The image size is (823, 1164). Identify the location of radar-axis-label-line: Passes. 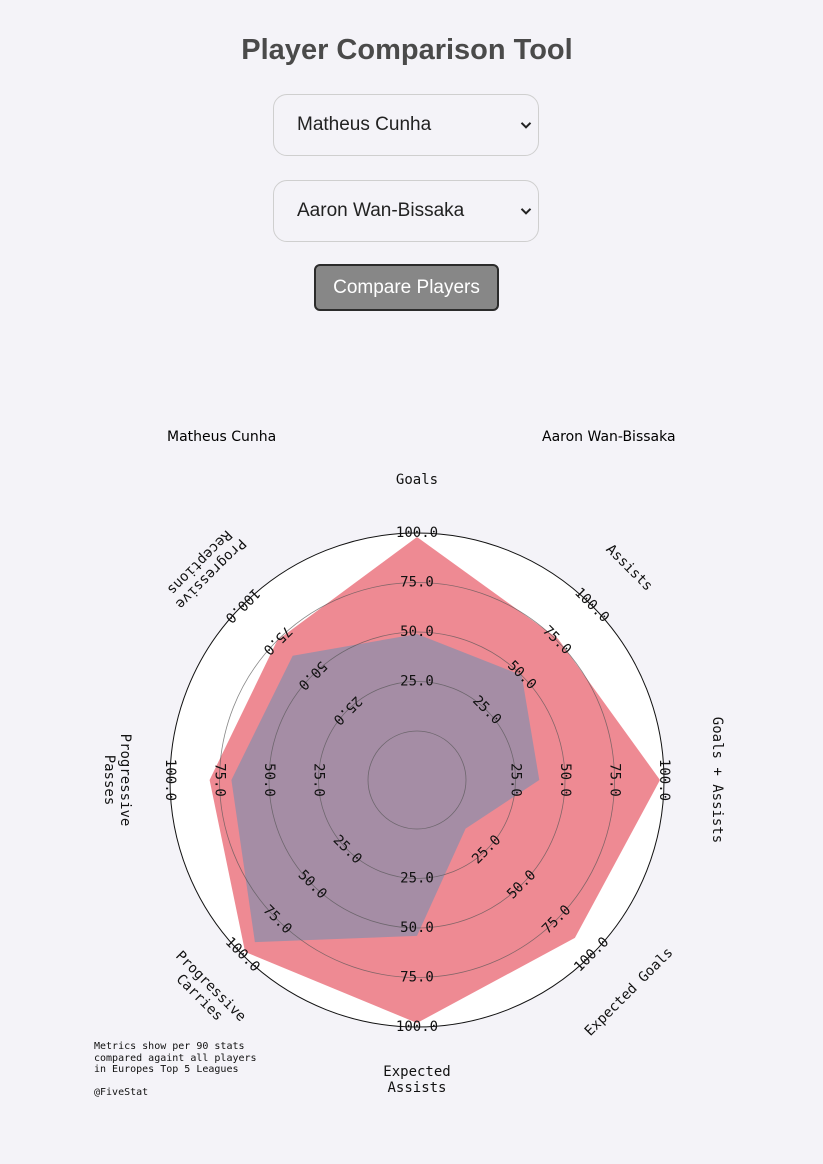
(109, 780).